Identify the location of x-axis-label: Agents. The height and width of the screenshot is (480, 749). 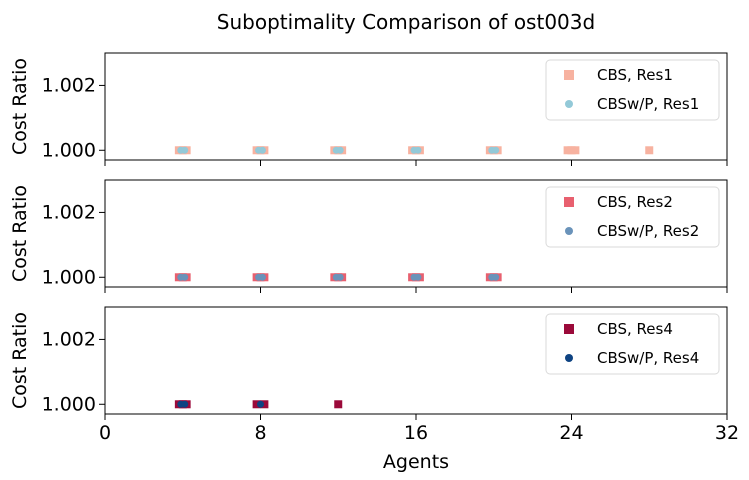
(416, 462).